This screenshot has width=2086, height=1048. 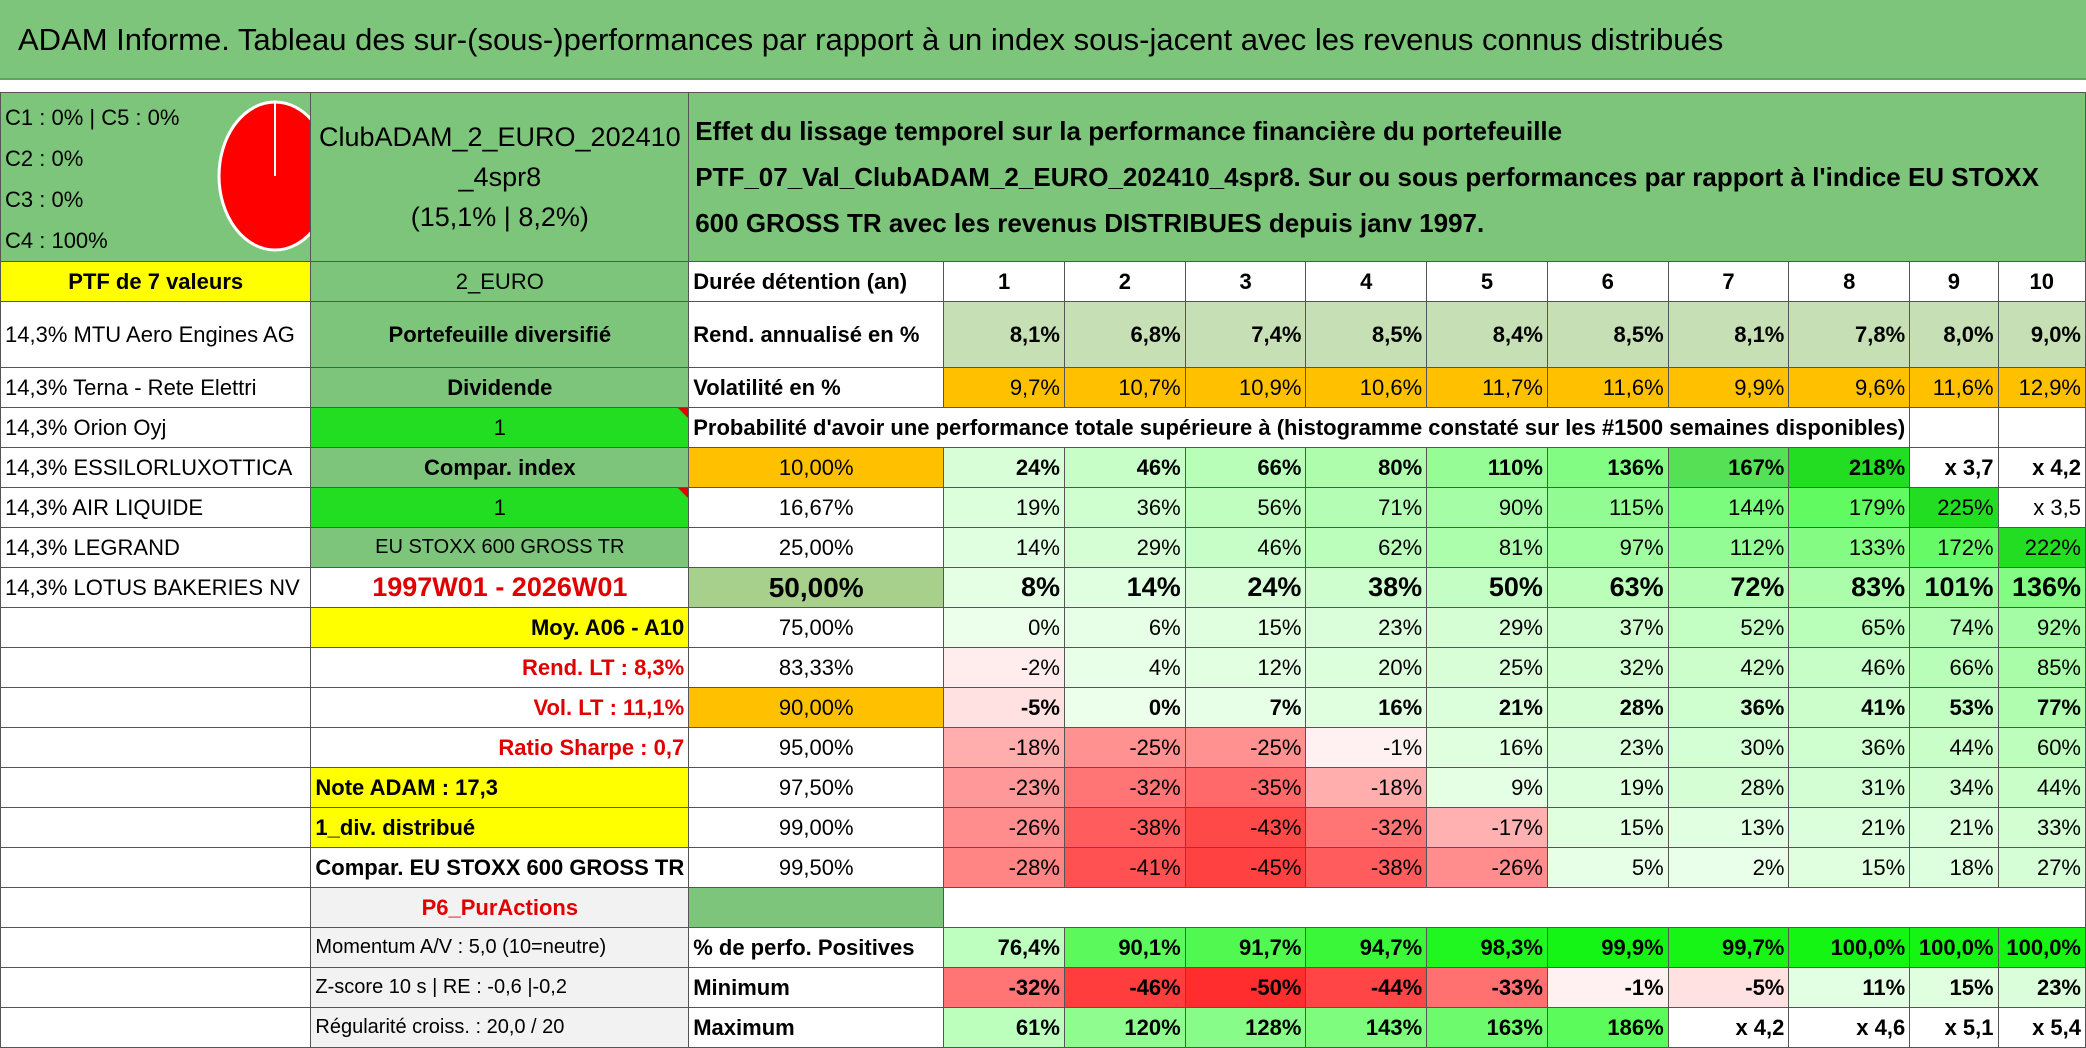 What do you see at coordinates (156, 177) in the screenshot?
I see `legend-cell: C1 : 0% | C5 : 0% C2 : 0% C3 : 0% C4 : 100%` at bounding box center [156, 177].